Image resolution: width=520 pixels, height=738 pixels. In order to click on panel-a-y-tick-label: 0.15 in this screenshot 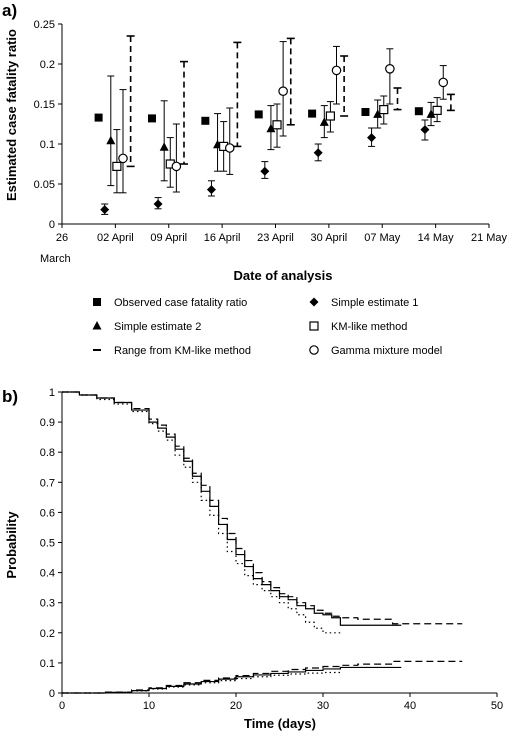, I will do `click(44, 105)`.